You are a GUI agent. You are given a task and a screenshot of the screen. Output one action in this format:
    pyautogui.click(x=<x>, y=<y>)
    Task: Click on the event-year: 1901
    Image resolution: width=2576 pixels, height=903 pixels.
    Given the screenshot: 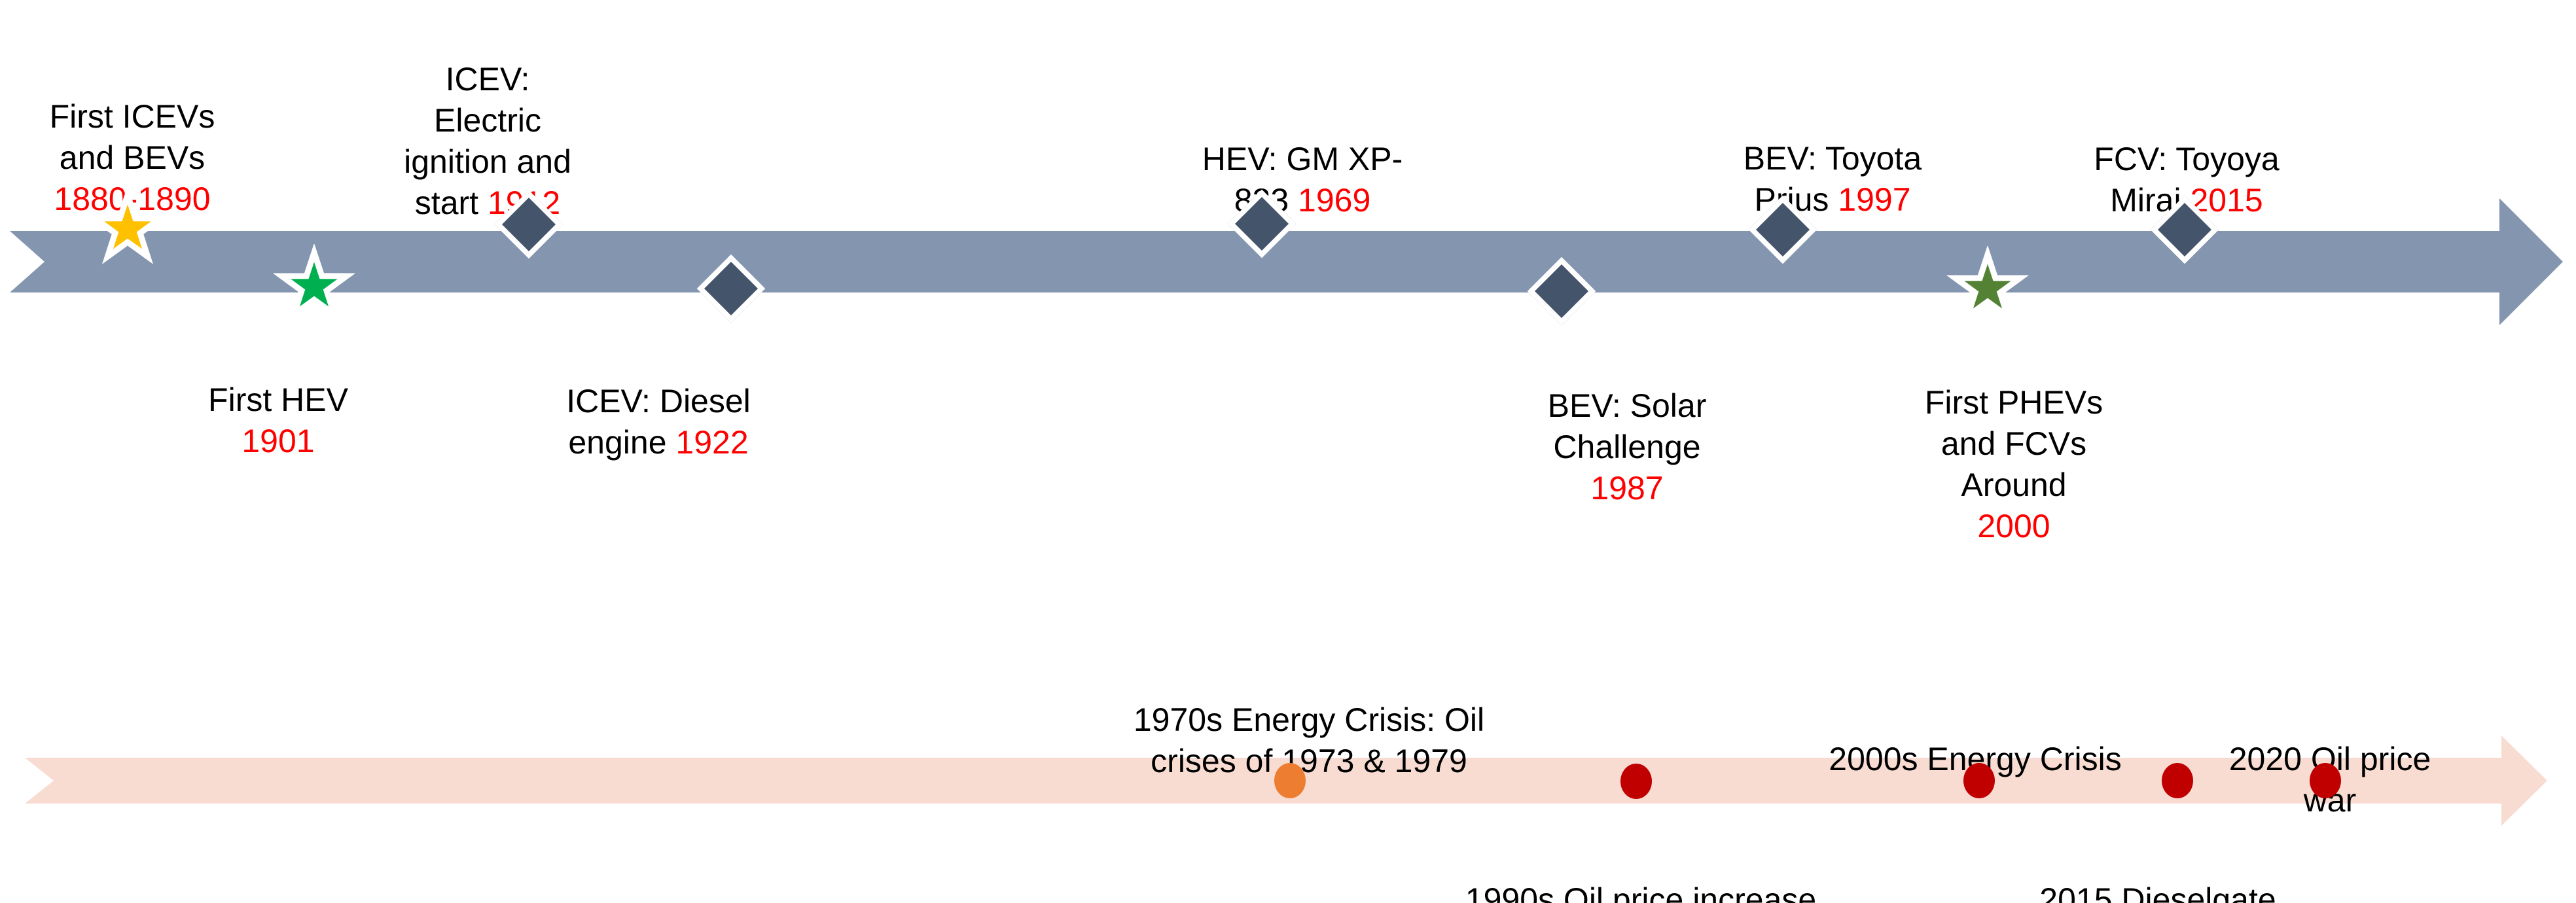 What is the action you would take?
    pyautogui.click(x=278, y=441)
    